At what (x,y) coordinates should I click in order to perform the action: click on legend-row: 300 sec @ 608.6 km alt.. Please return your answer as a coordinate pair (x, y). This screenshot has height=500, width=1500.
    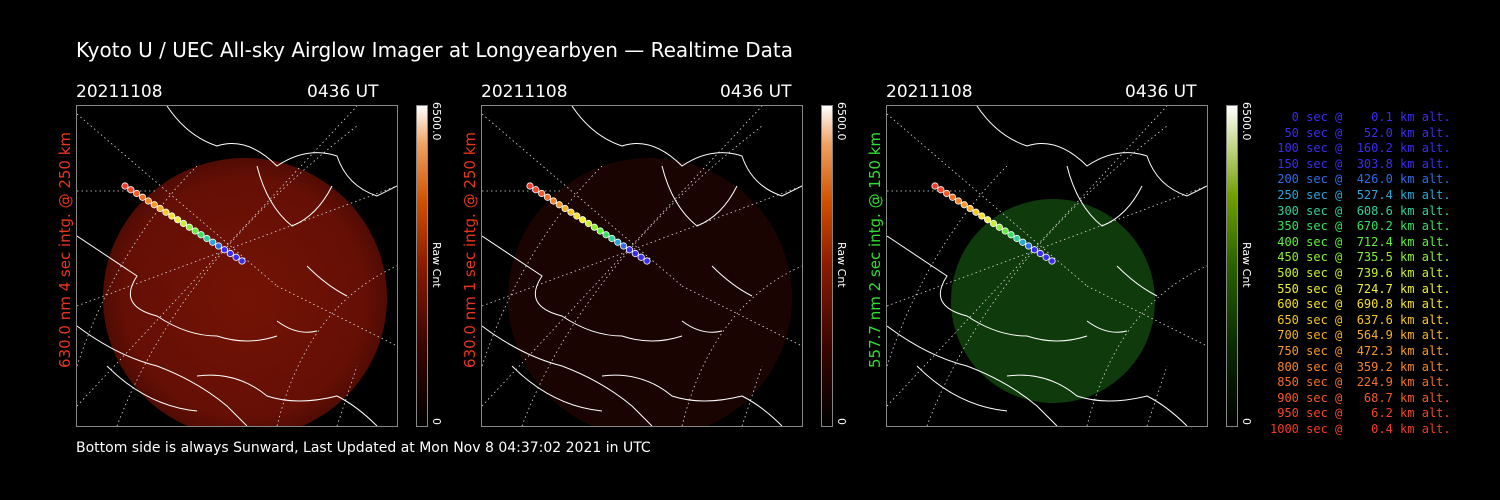
    Looking at the image, I should click on (1360, 210).